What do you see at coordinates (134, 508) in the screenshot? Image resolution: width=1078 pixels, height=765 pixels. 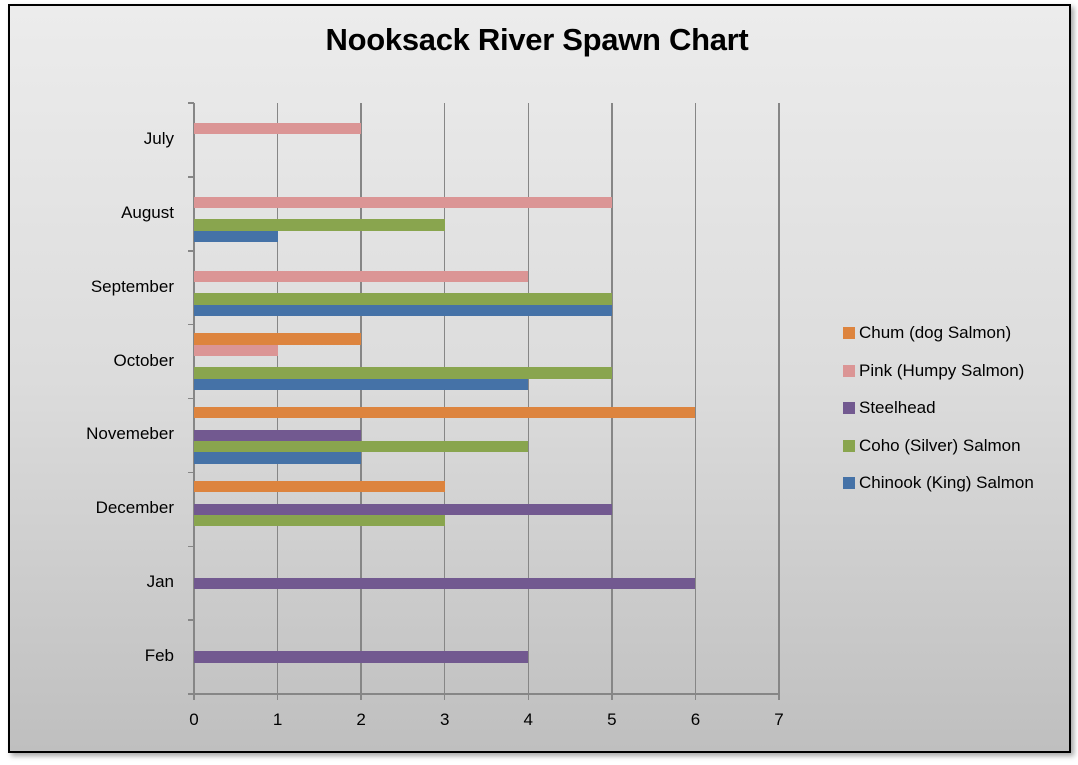 I see `category-label: December` at bounding box center [134, 508].